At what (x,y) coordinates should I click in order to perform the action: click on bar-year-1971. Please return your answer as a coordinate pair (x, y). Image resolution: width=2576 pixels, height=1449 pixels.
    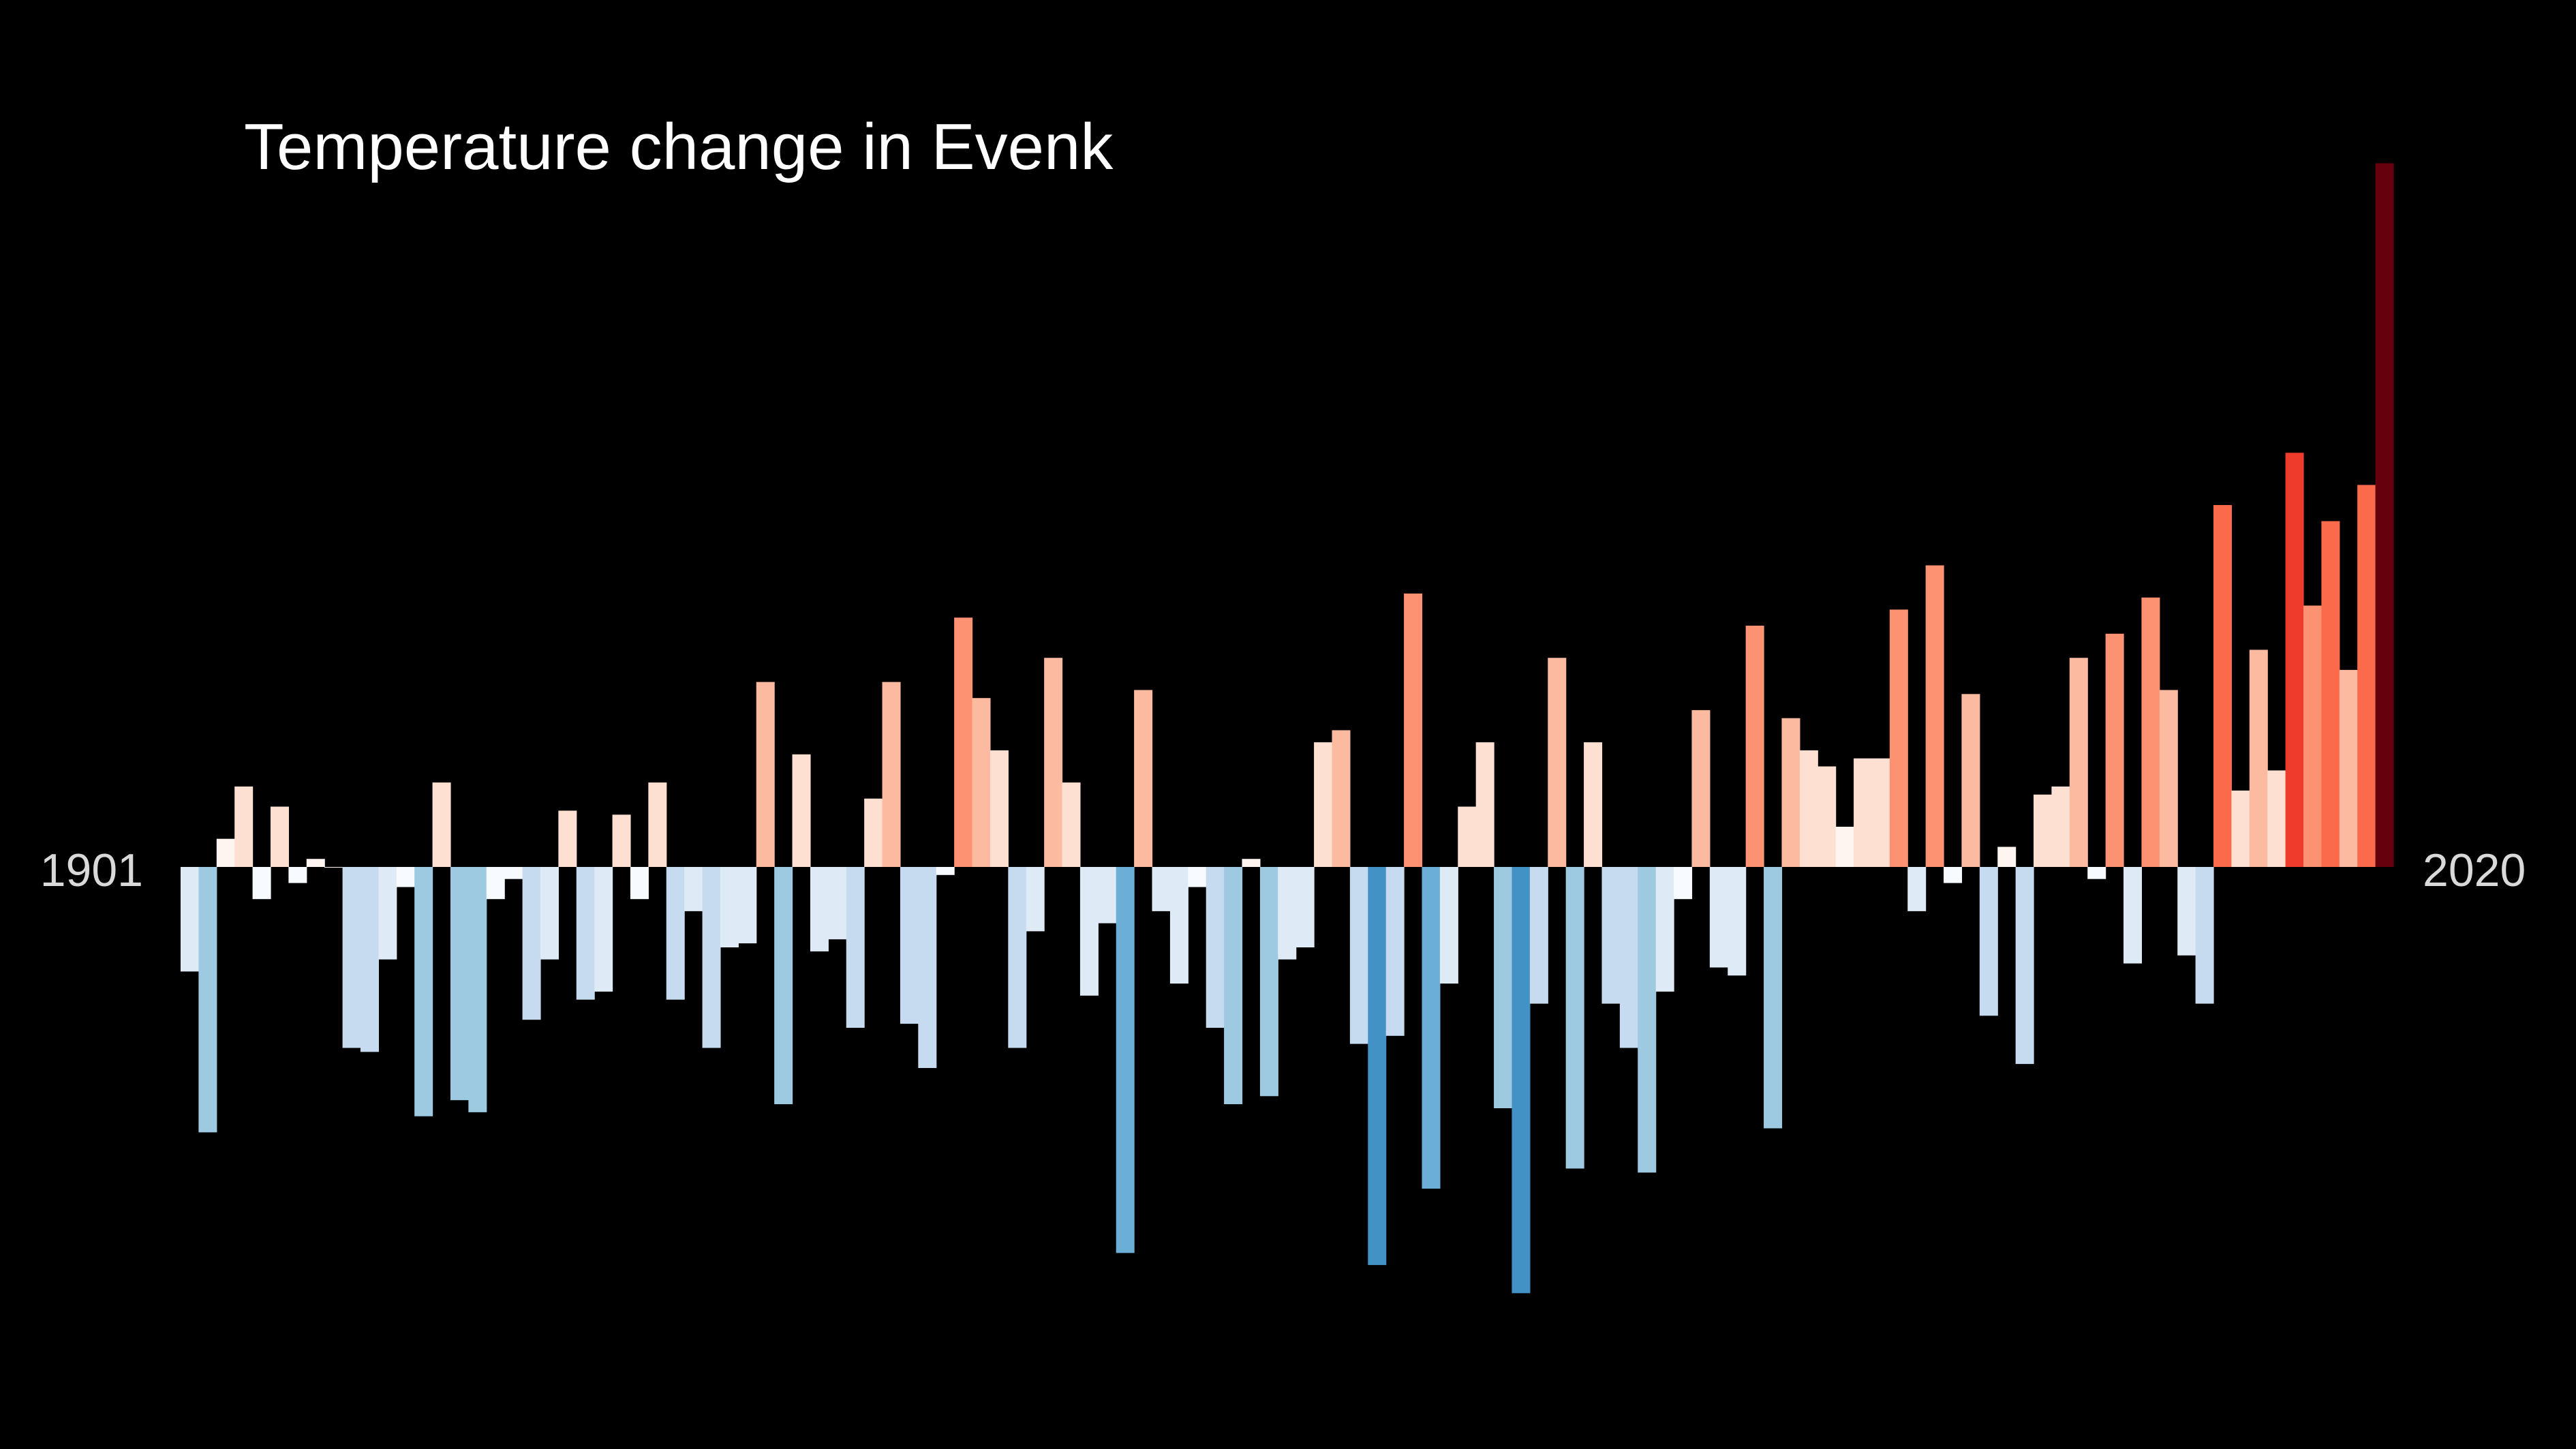
    Looking at the image, I should click on (1448, 926).